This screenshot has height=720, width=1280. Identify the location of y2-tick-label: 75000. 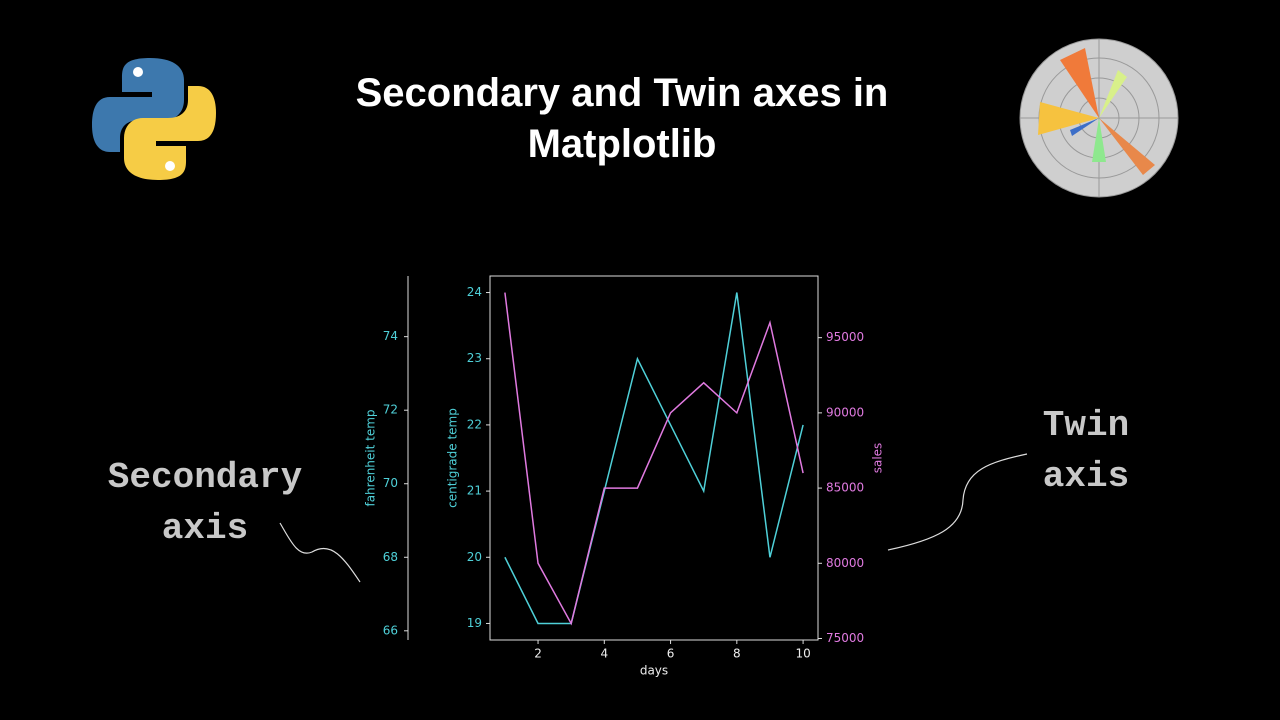
(845, 638).